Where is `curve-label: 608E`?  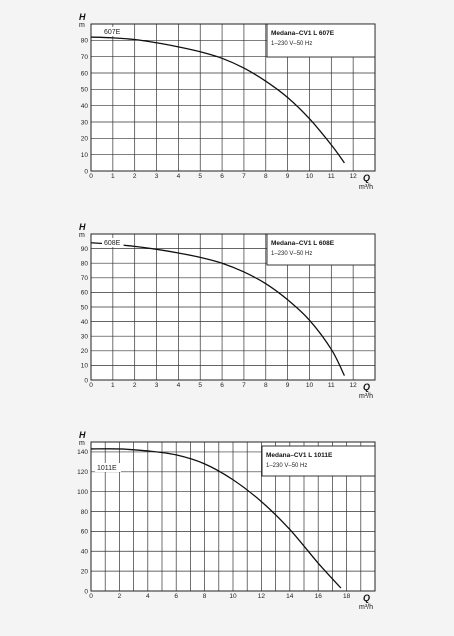
curve-label: 608E is located at coordinates (112, 243).